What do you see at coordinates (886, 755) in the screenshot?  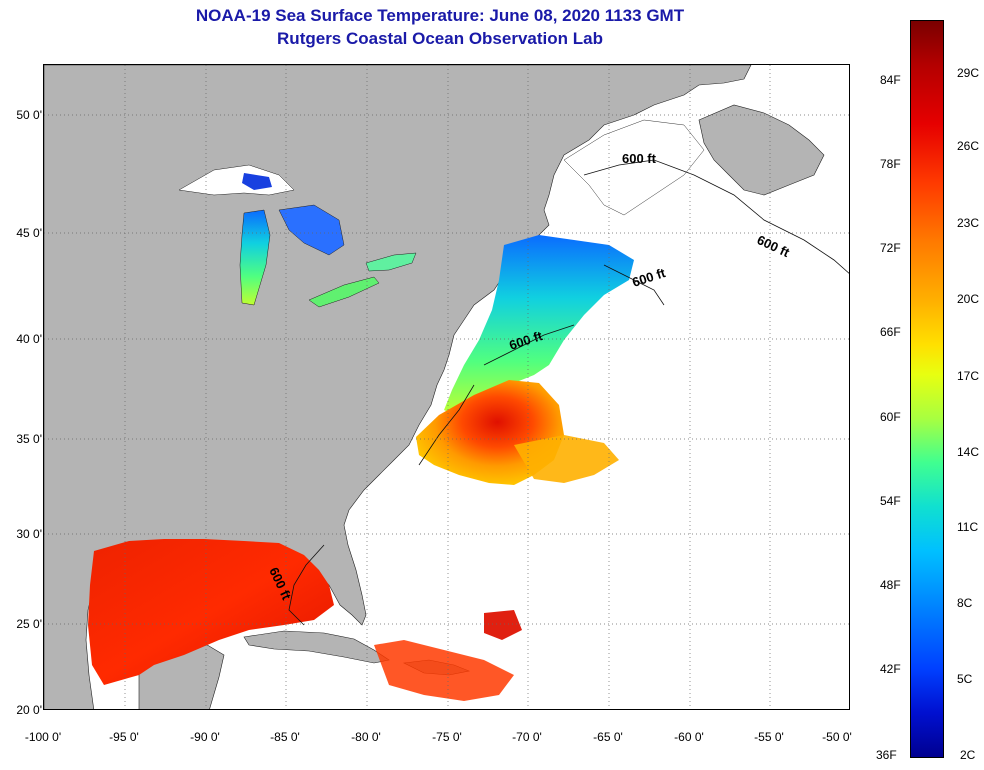 I see `colorbar-label-36f: 36F` at bounding box center [886, 755].